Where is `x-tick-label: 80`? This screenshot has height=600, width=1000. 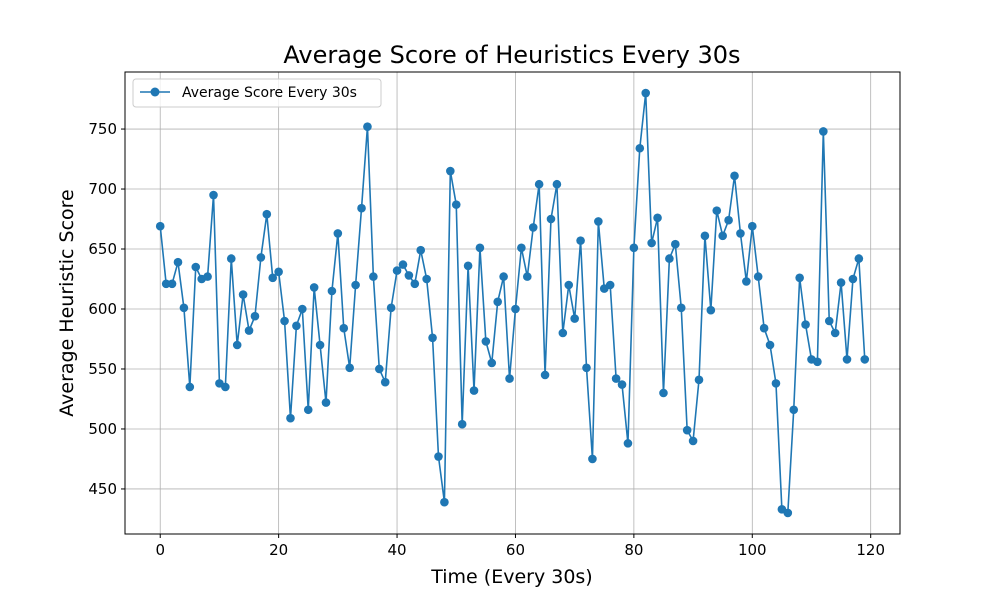
x-tick-label: 80 is located at coordinates (633, 550).